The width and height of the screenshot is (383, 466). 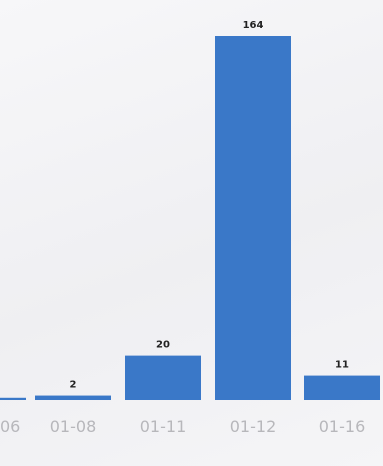 I want to click on value-label-01-08: 2, so click(x=73, y=385).